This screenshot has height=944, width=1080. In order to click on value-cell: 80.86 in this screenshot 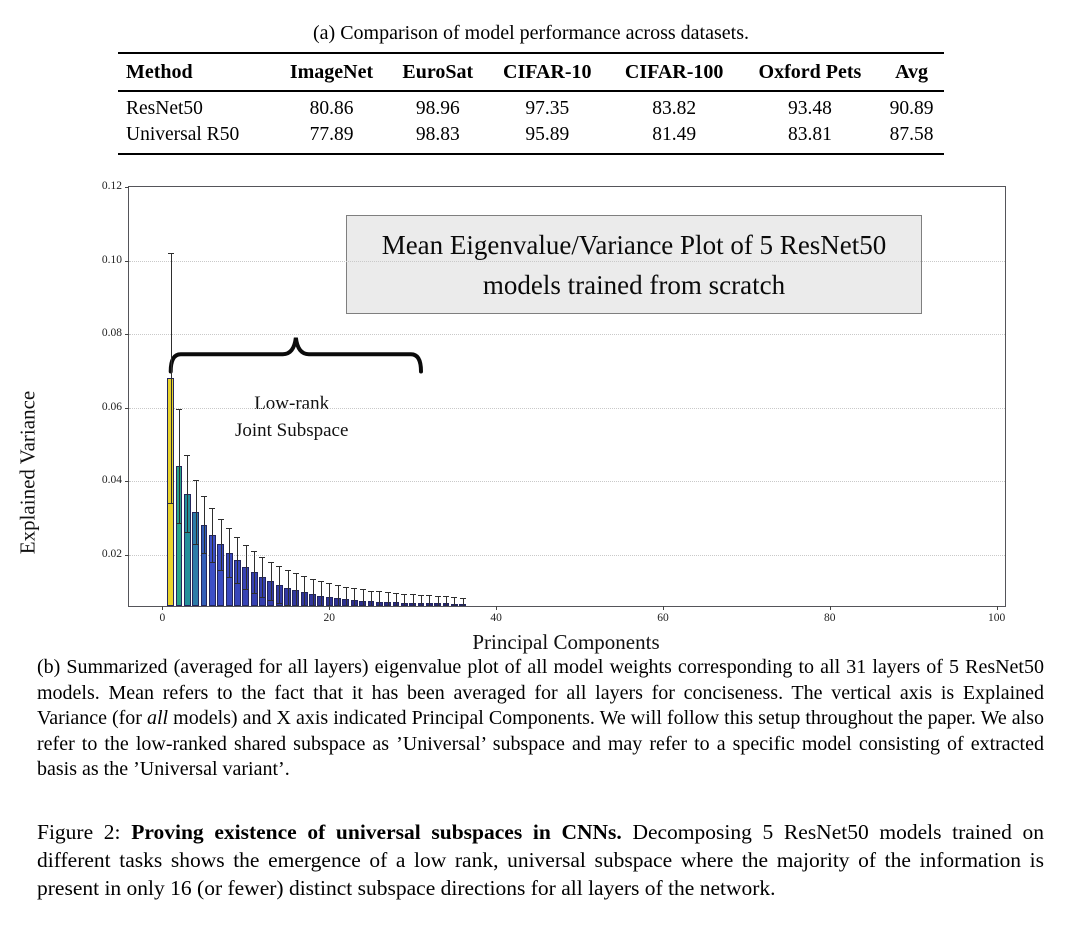, I will do `click(331, 108)`.